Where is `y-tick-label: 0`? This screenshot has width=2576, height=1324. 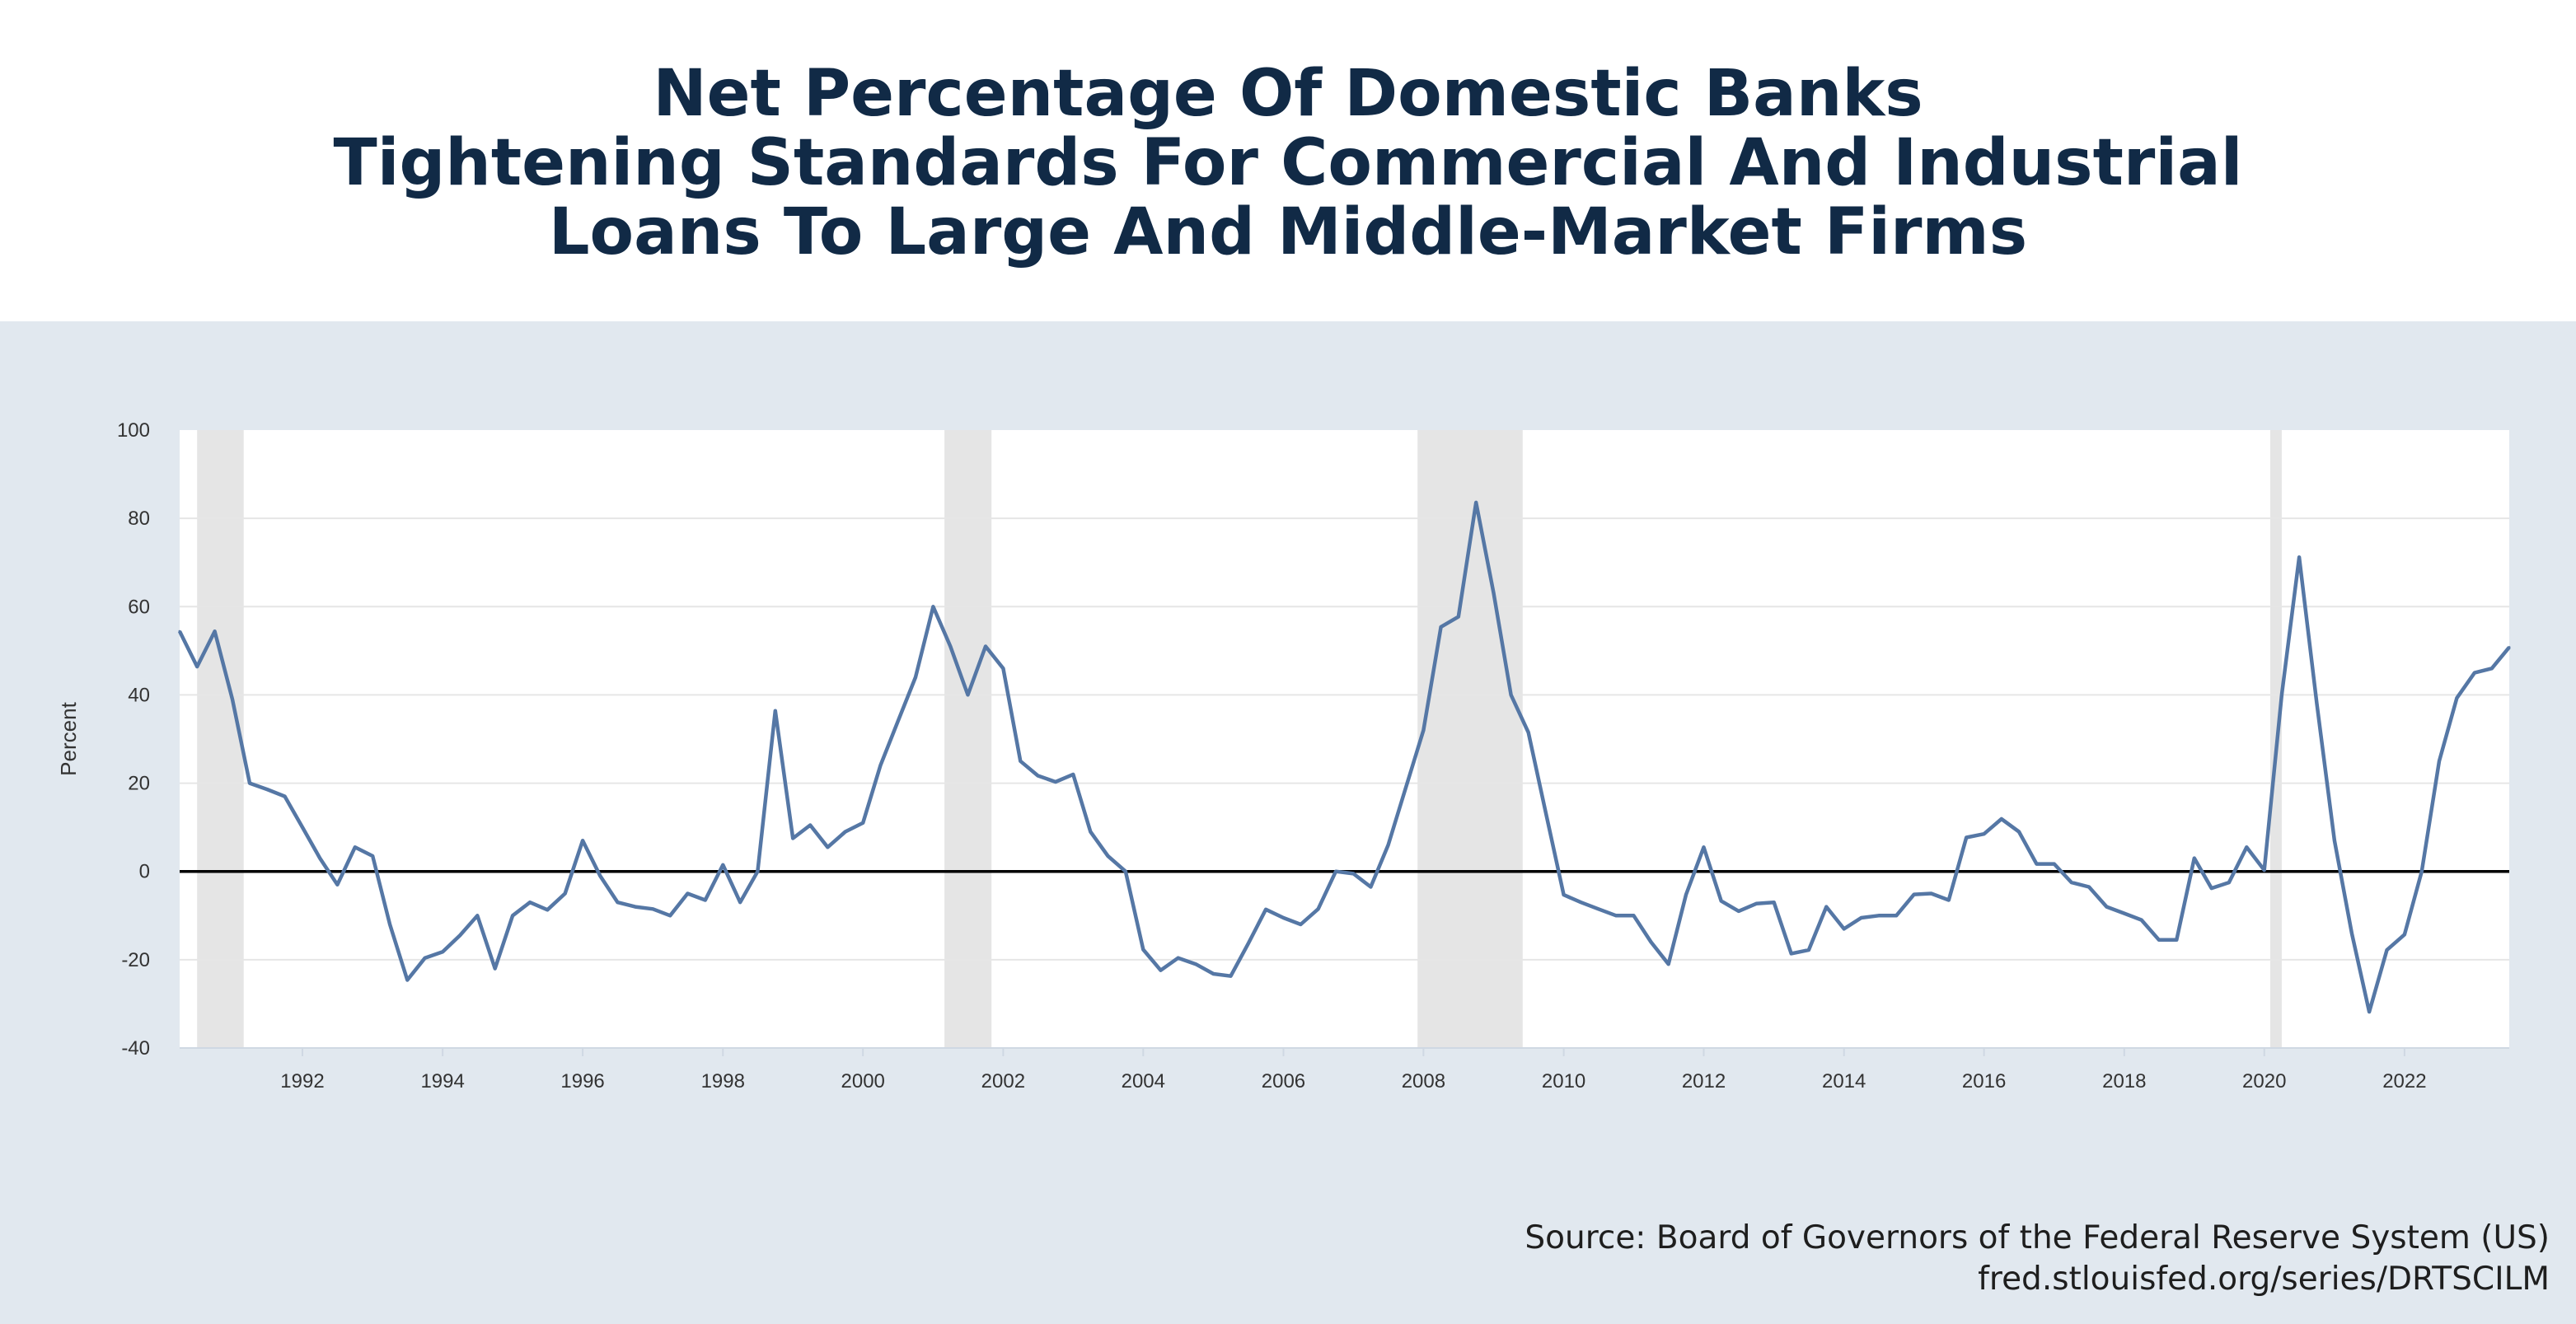
y-tick-label: 0 is located at coordinates (144, 872).